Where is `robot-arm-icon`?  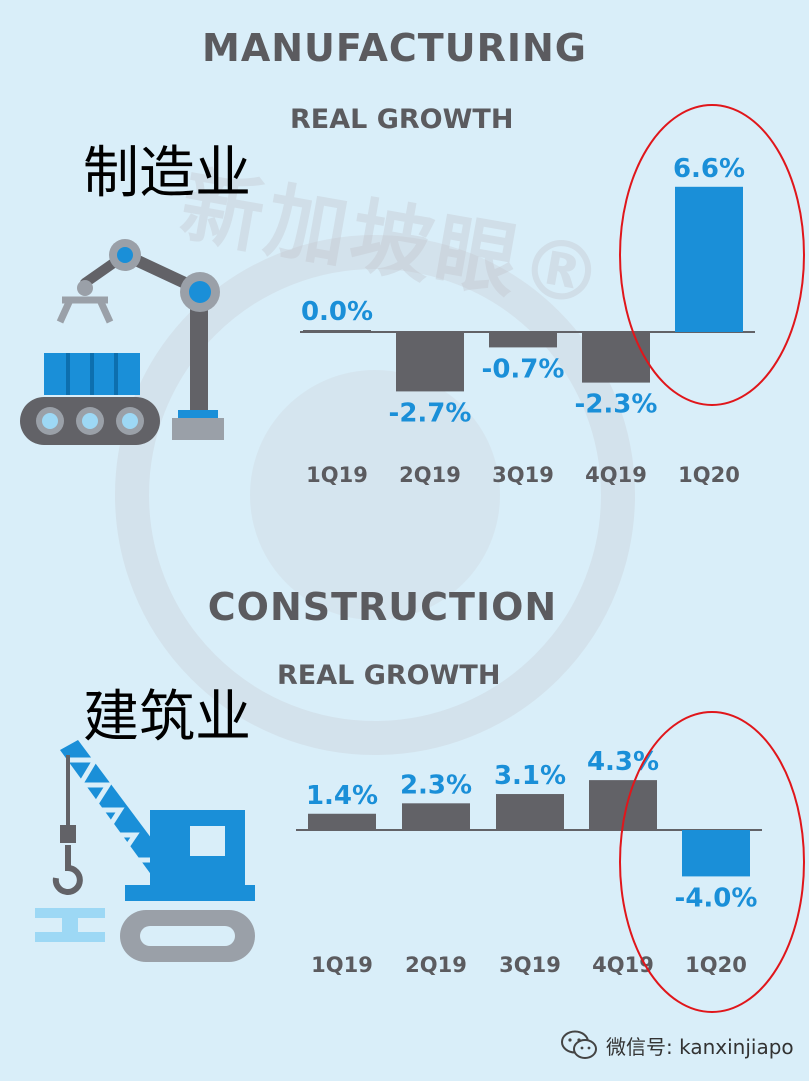
robot-arm-icon is located at coordinates (140, 339).